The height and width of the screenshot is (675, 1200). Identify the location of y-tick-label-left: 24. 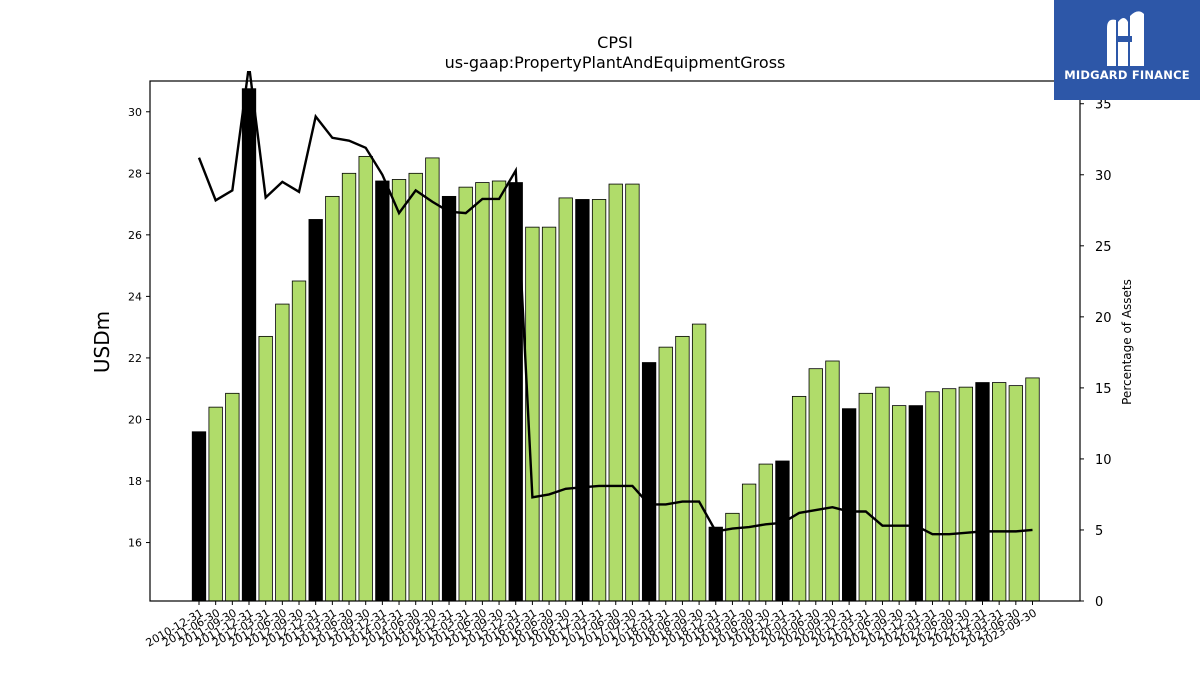
(135, 296).